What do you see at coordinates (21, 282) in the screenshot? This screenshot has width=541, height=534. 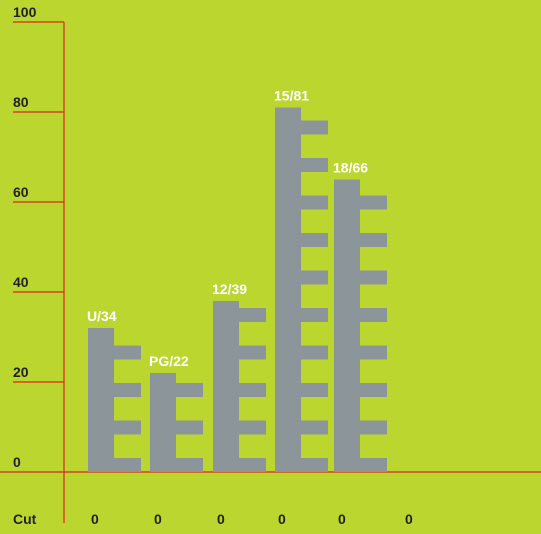 I see `y-tick-label-40: 40` at bounding box center [21, 282].